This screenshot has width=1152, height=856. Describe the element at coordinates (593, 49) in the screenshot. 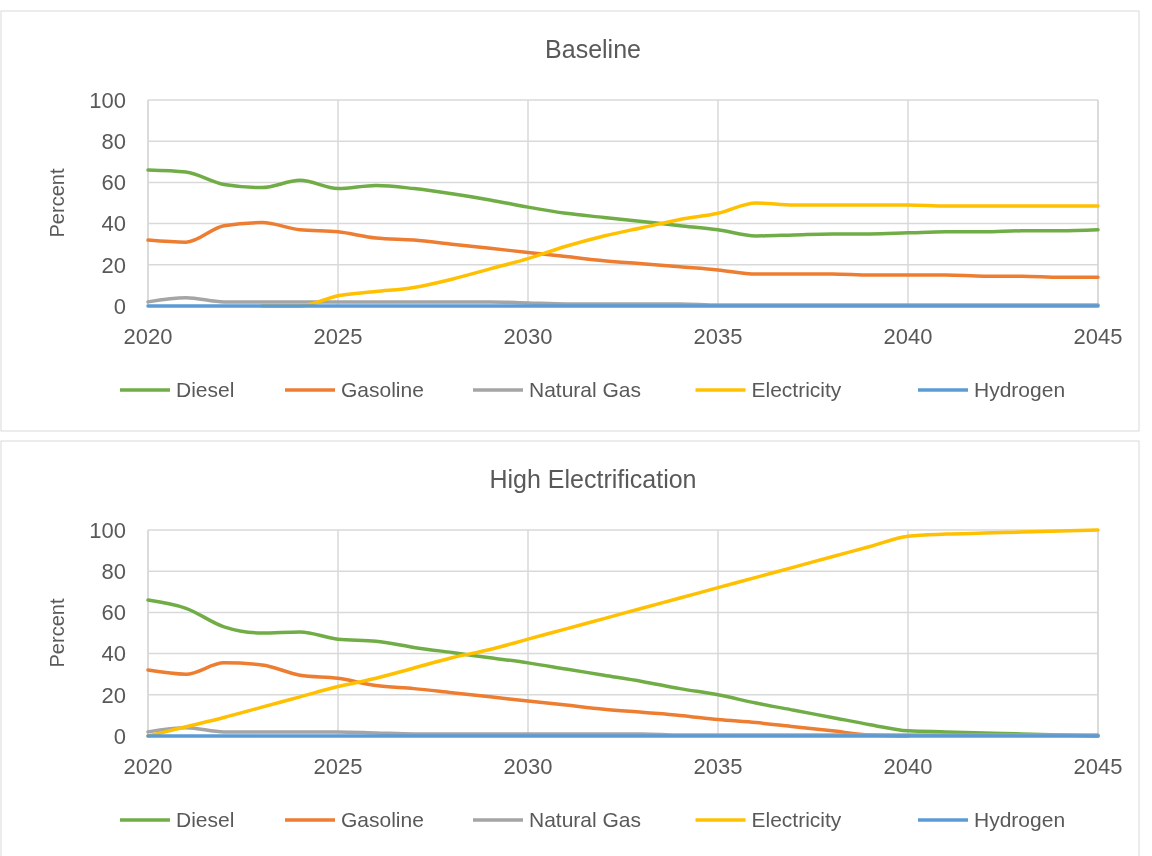

I see `chart-title: Baseline` at that location.